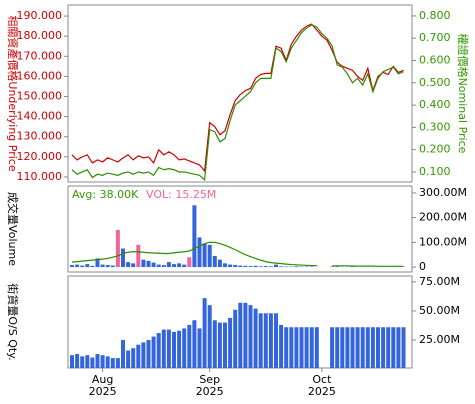  What do you see at coordinates (443, 192) in the screenshot?
I see `y-tick-label: 300.00M` at bounding box center [443, 192].